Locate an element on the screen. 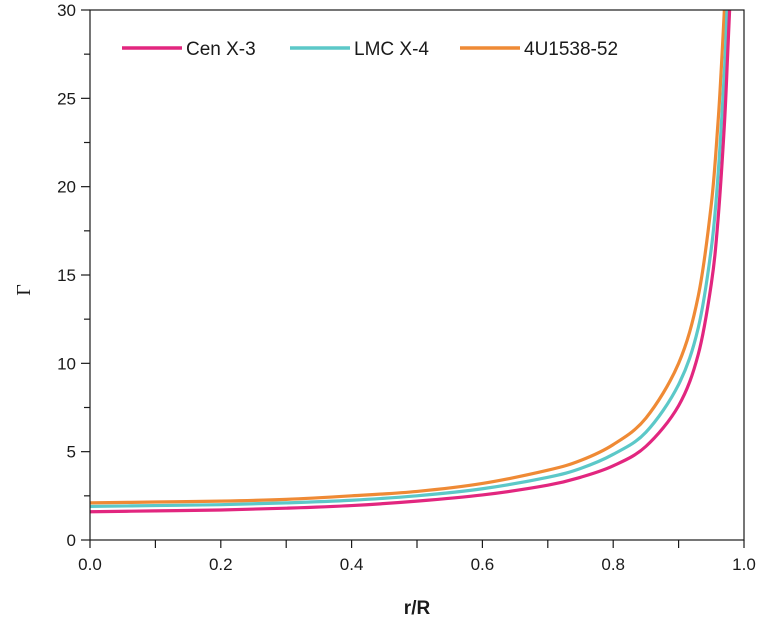  y-tick-label: 15 is located at coordinates (66, 275).